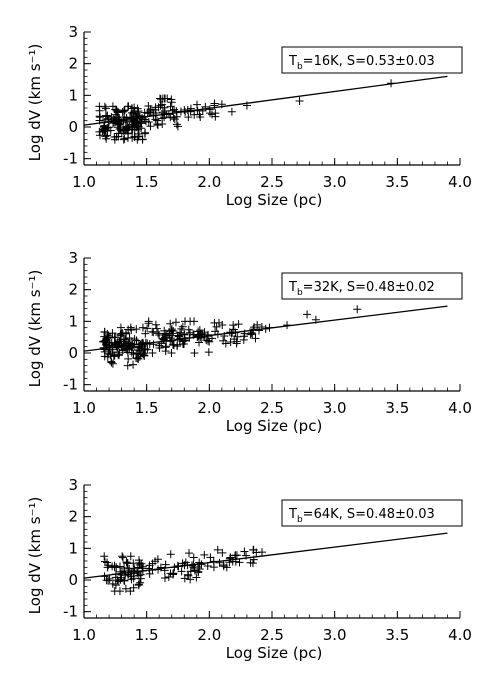 The height and width of the screenshot is (684, 504). Describe the element at coordinates (292, 514) in the screenshot. I see `legend-temp-symbol: T` at that location.